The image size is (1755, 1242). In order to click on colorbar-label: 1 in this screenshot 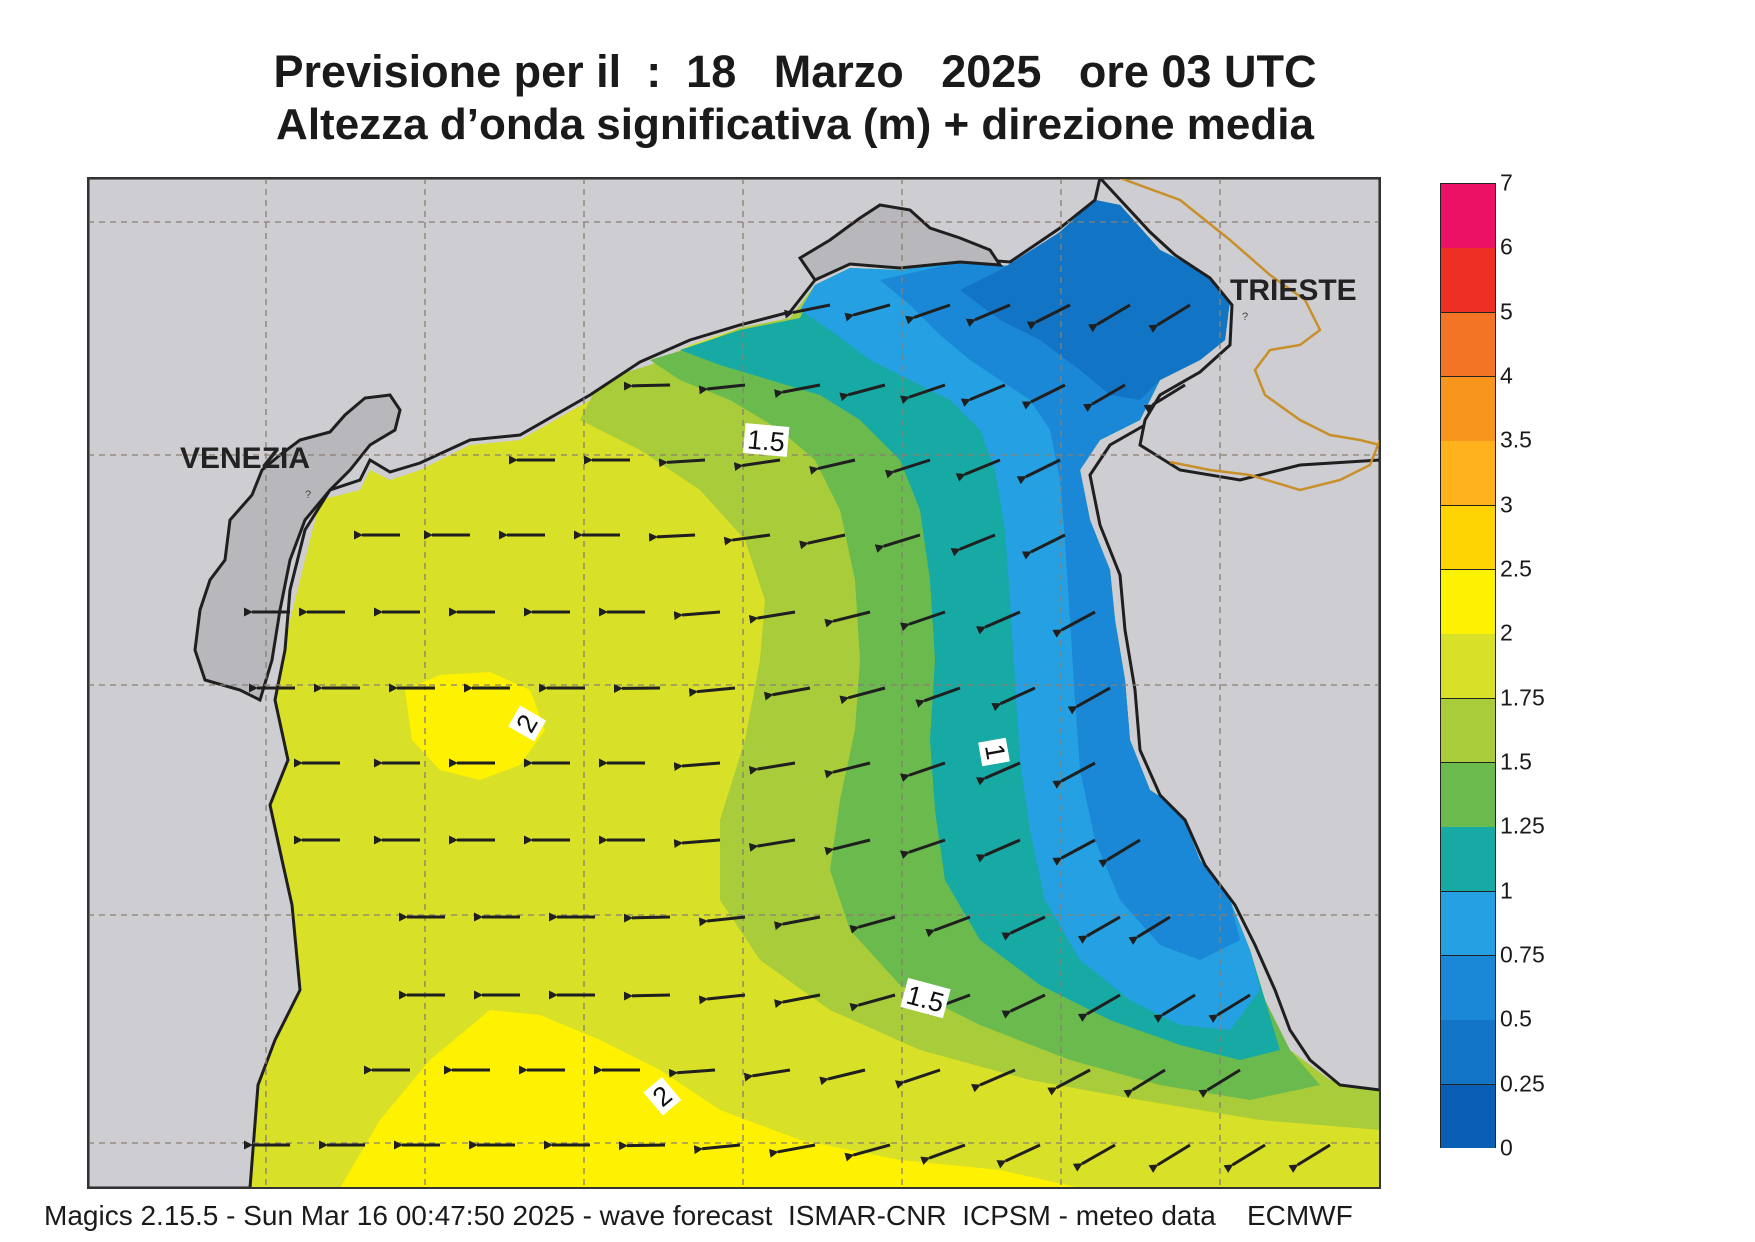, I will do `click(1506, 890)`.